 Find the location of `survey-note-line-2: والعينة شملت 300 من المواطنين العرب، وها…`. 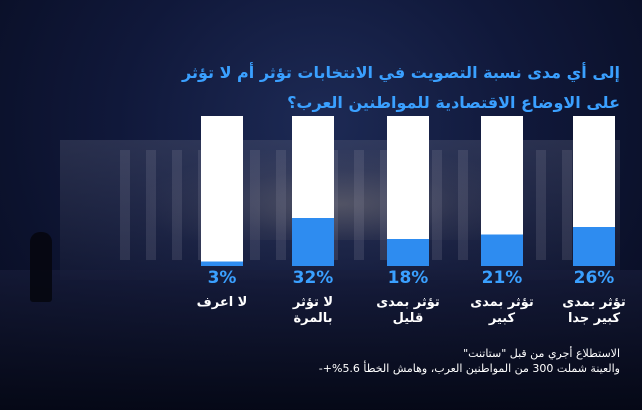

survey-note-line-2: والعينة شملت 300 من المواطنين العرب، وها… is located at coordinates (469, 368).